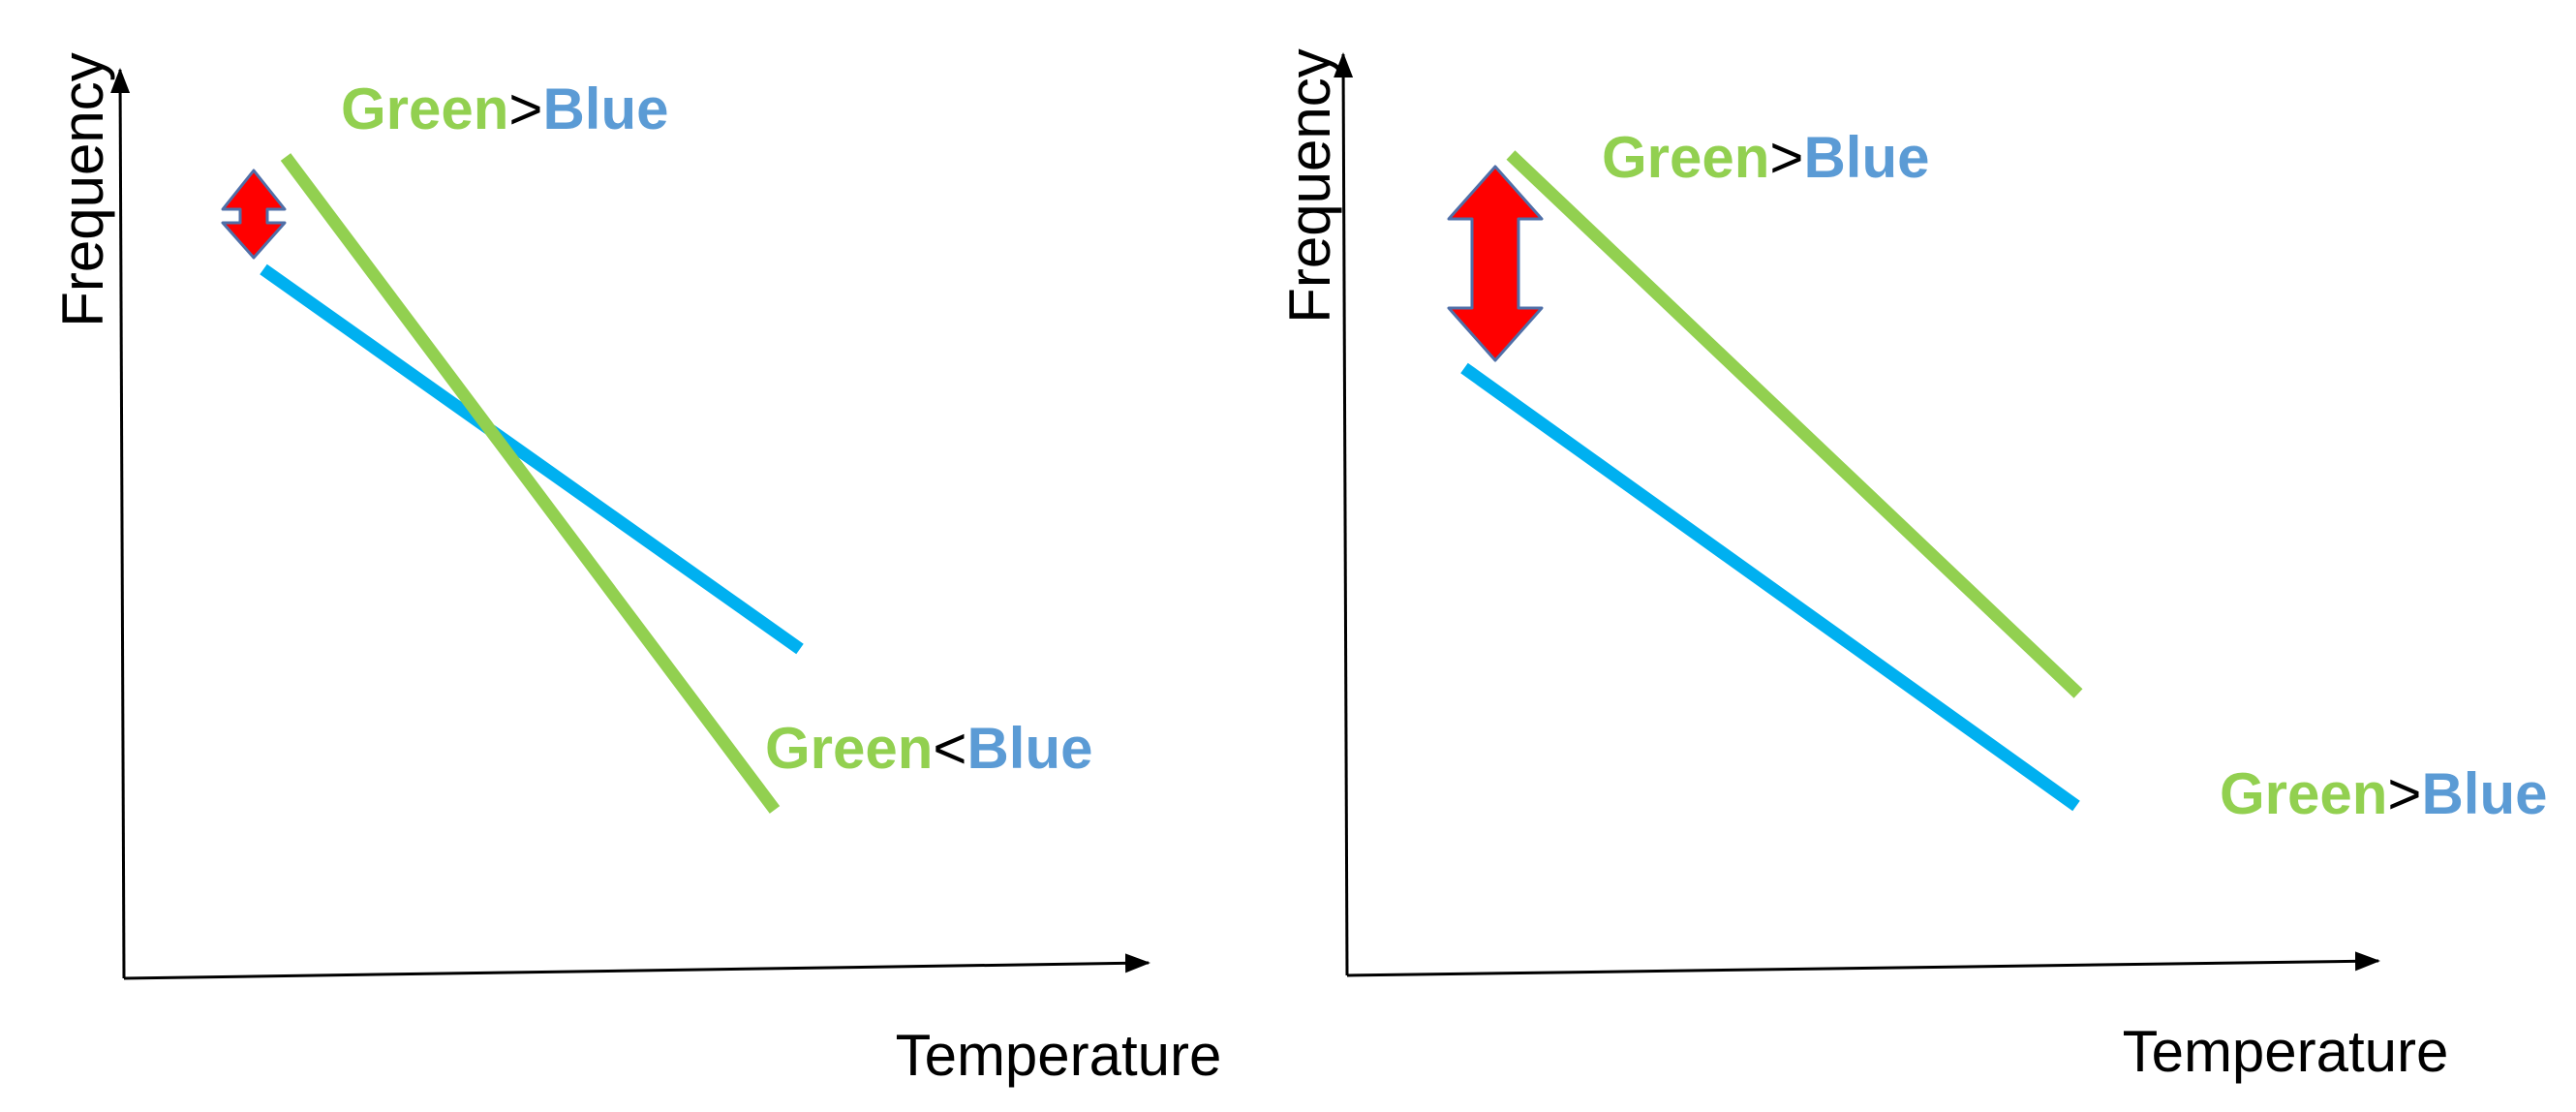 The image size is (2576, 1112). Describe the element at coordinates (1344, 514) in the screenshot. I see `right-y-axis` at that location.